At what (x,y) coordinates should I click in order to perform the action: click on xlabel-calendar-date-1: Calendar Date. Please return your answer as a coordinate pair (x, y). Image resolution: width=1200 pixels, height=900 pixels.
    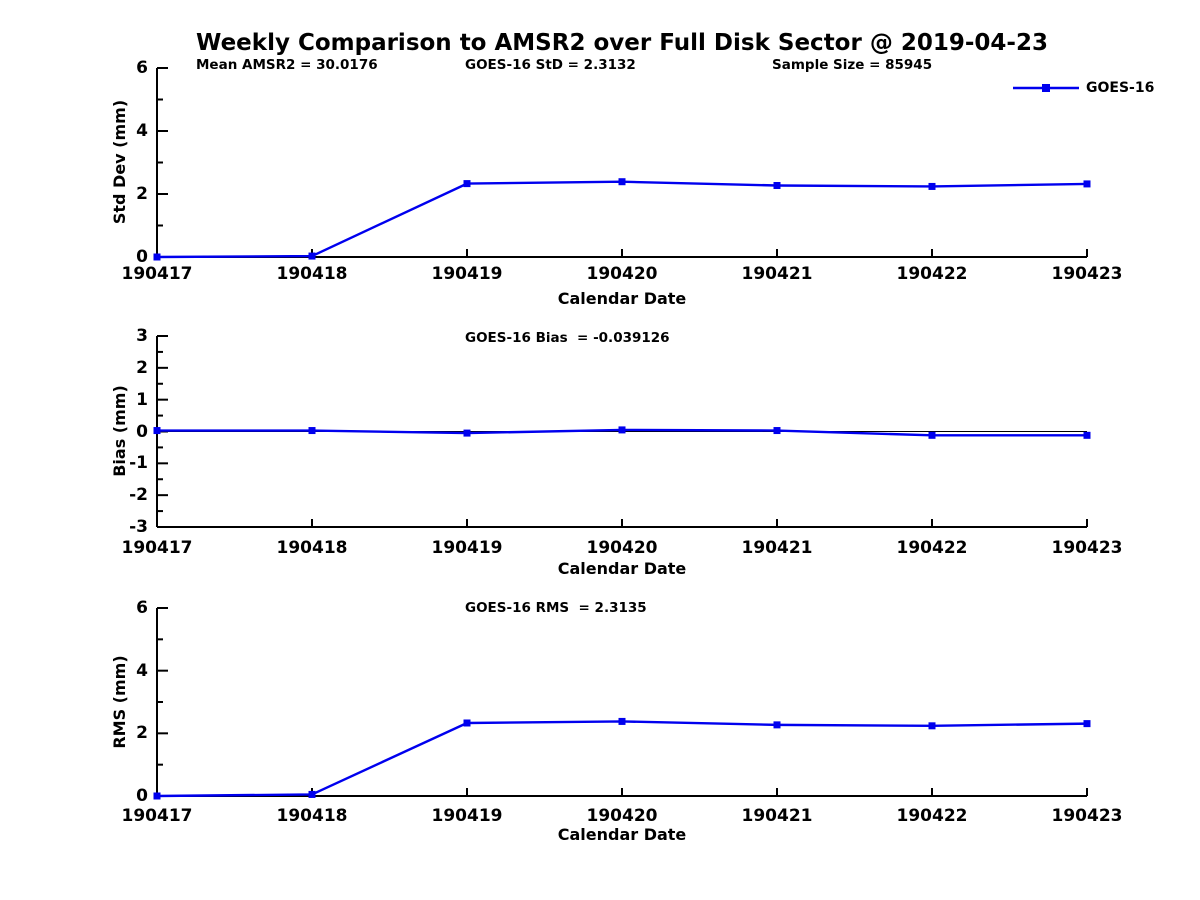
    Looking at the image, I should click on (622, 298).